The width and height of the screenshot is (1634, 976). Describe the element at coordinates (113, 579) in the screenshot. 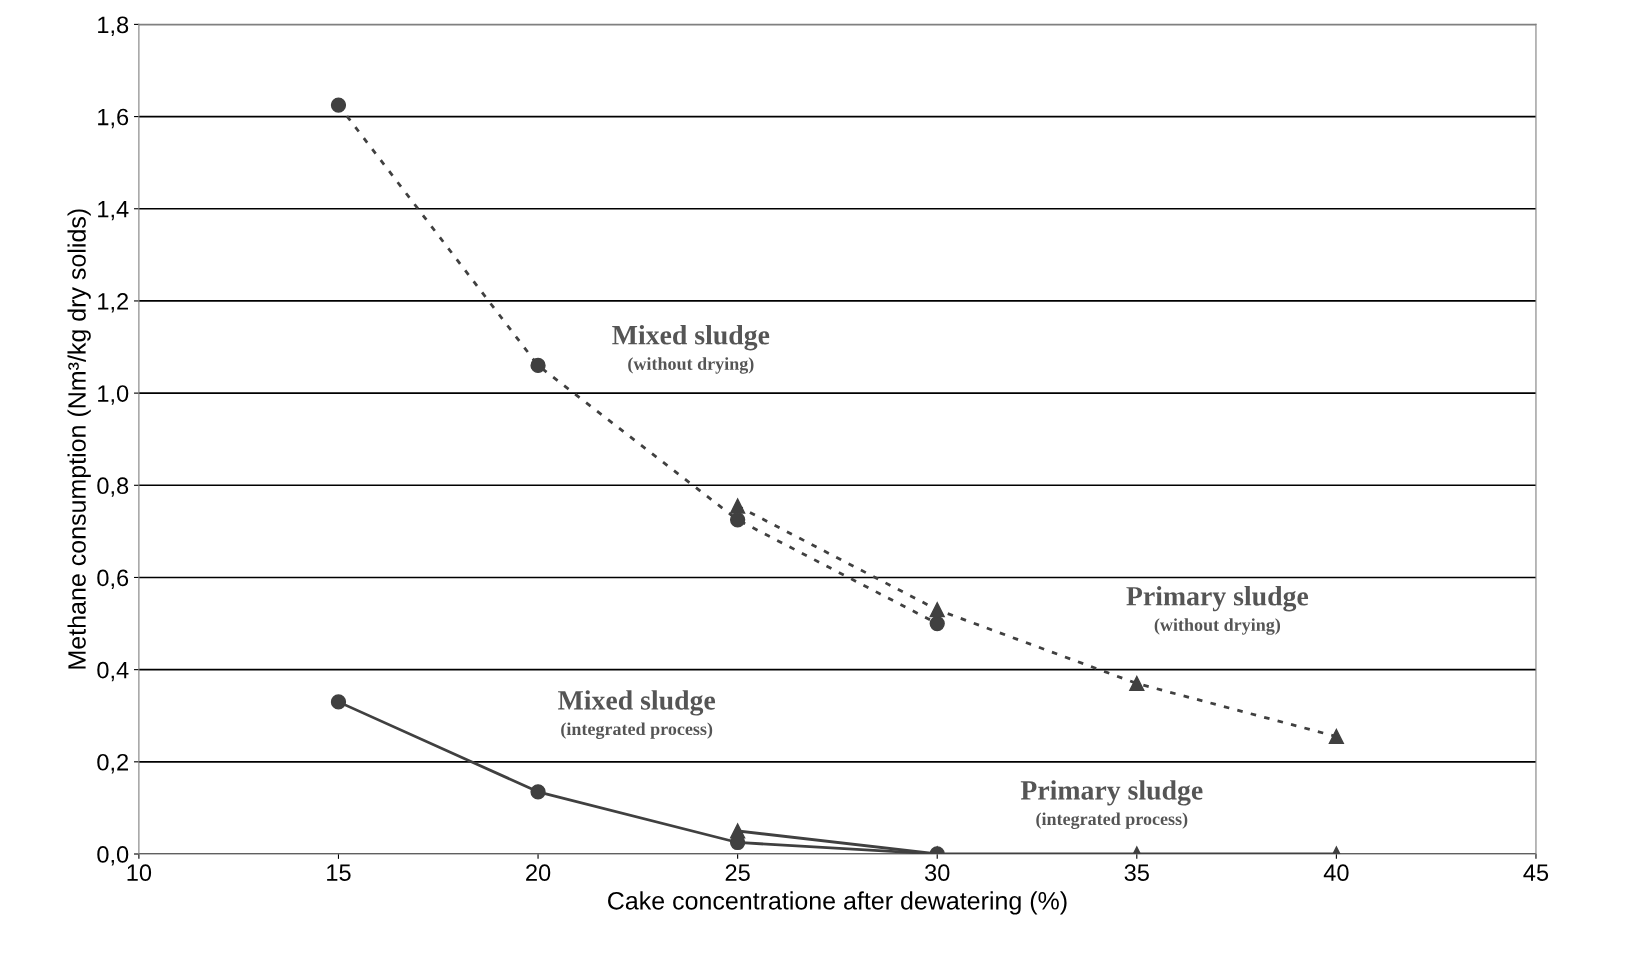

I see `y-tick-label: 0,6` at that location.